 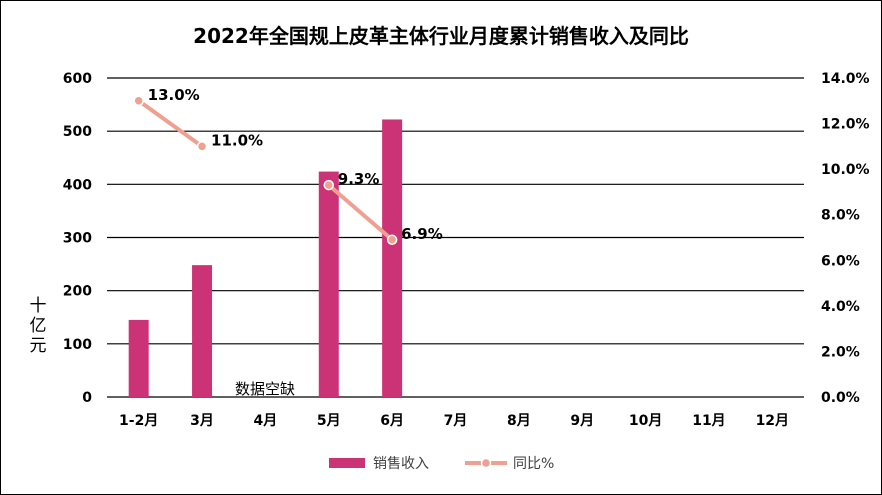 I want to click on legend-swatch-bar, so click(x=347, y=463).